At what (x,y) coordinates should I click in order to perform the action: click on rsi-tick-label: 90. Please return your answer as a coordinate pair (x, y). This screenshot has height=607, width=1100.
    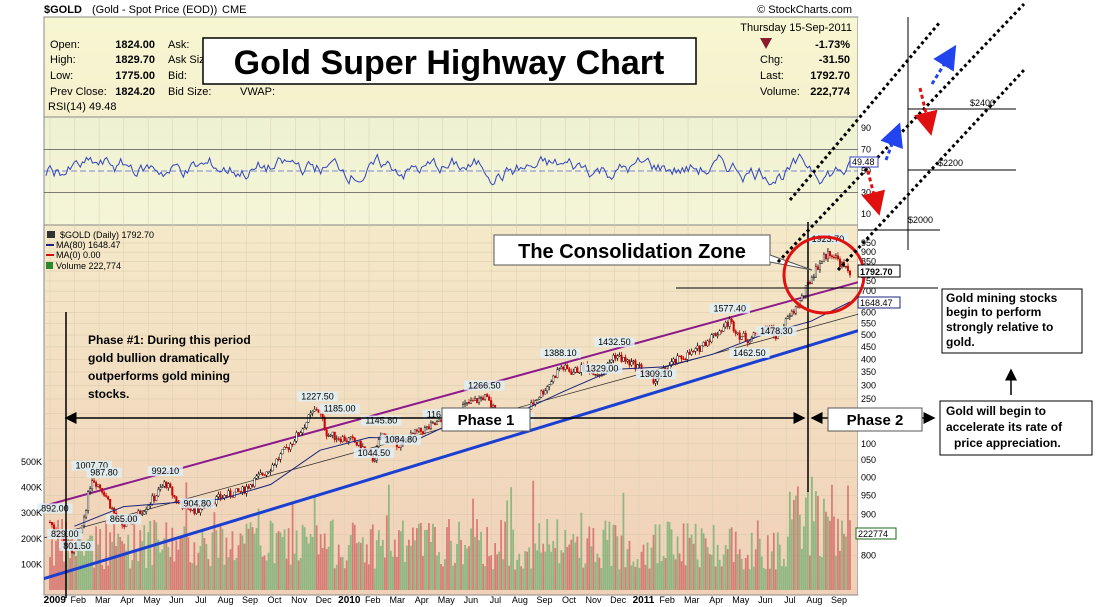
    Looking at the image, I should click on (866, 128).